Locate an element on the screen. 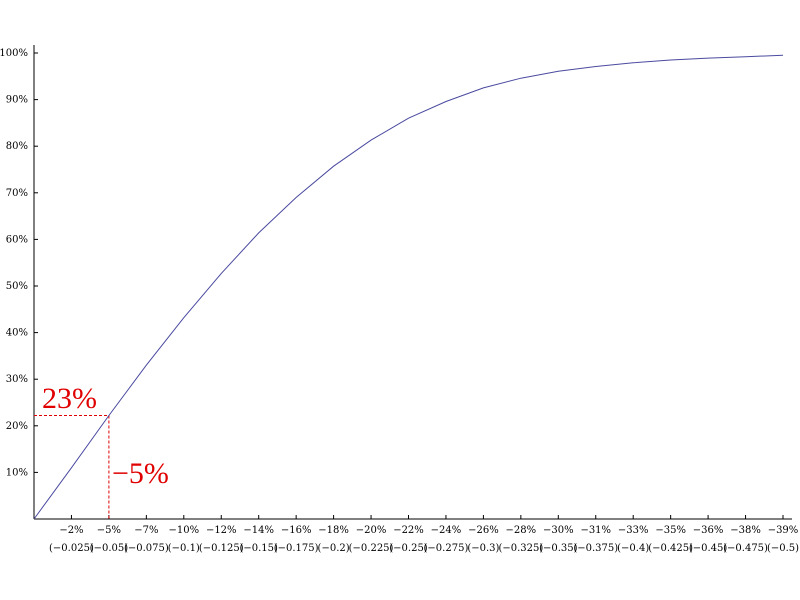 This screenshot has height=600, width=800. y-tick-label: 100% is located at coordinates (14, 53).